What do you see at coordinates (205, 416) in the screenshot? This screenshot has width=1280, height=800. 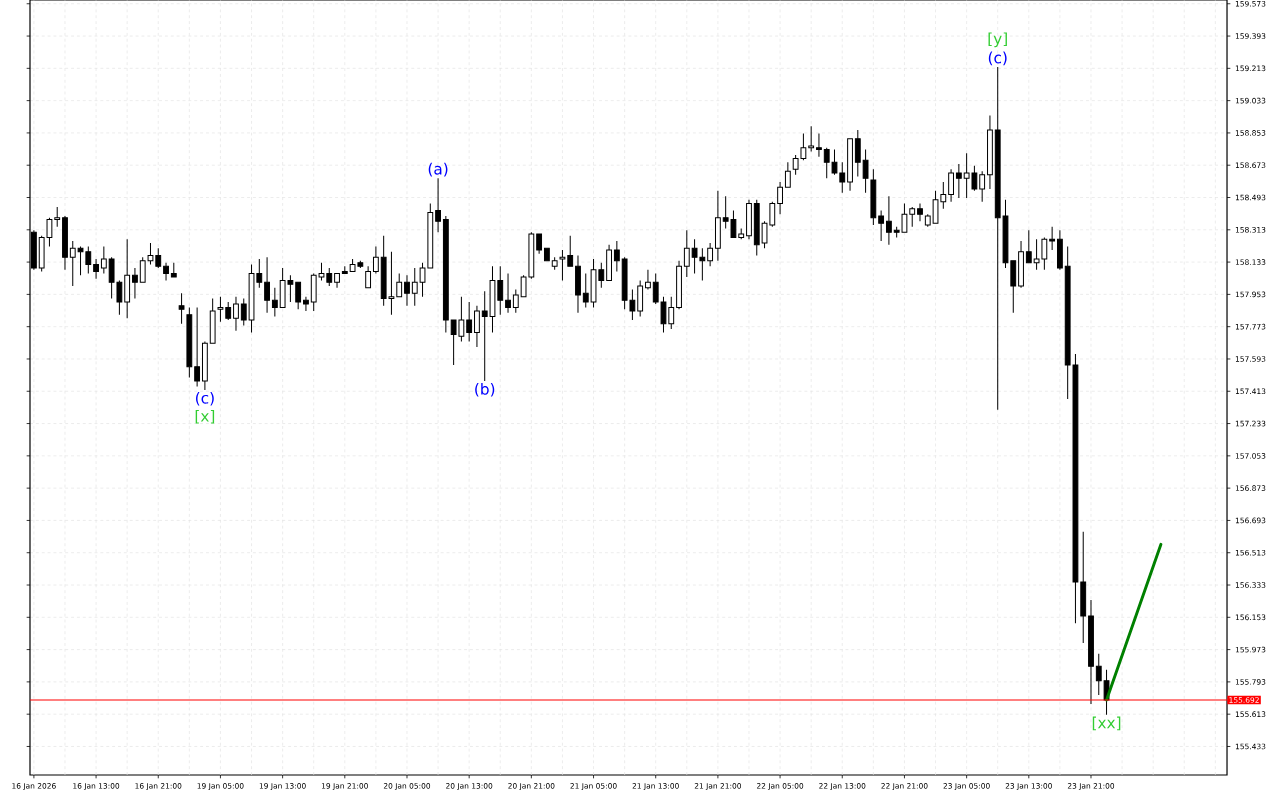 I see `annotation: [x]` at bounding box center [205, 416].